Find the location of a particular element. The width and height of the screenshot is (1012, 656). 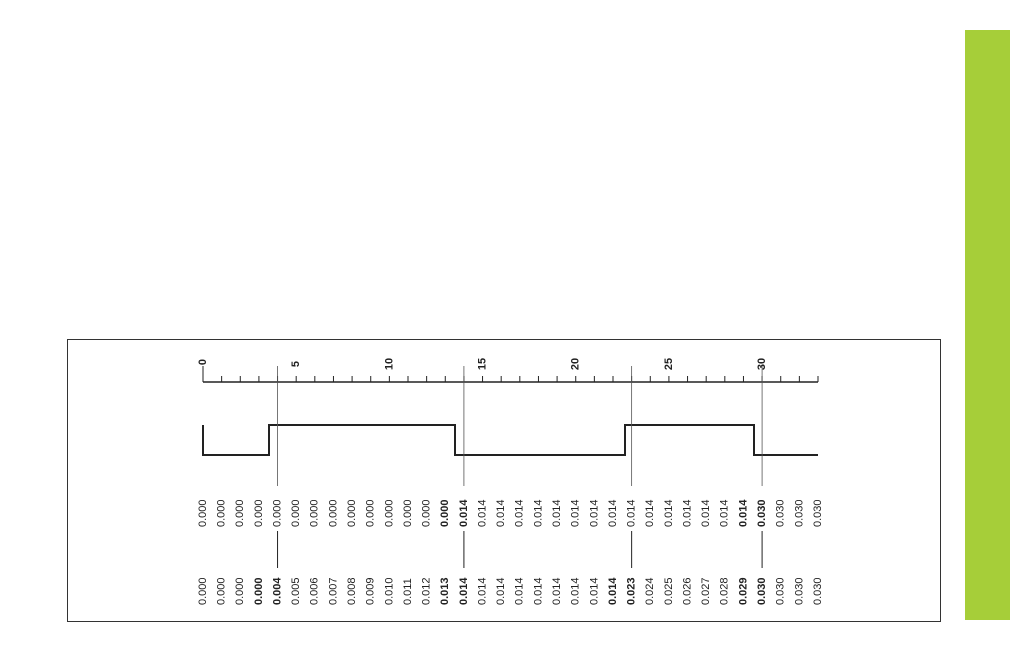

waveform is located at coordinates (510, 440).